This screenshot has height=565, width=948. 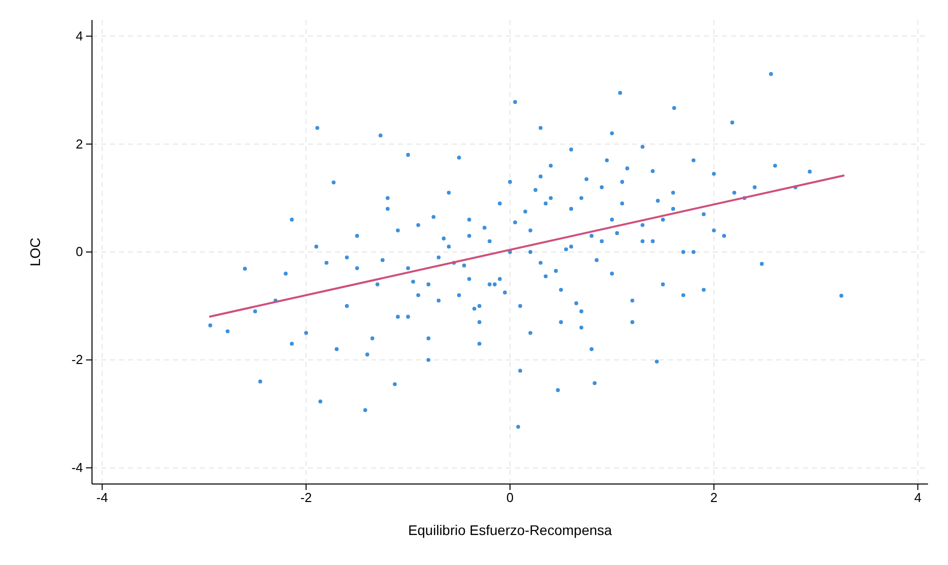 I want to click on x-tick-label: -2, so click(x=306, y=498).